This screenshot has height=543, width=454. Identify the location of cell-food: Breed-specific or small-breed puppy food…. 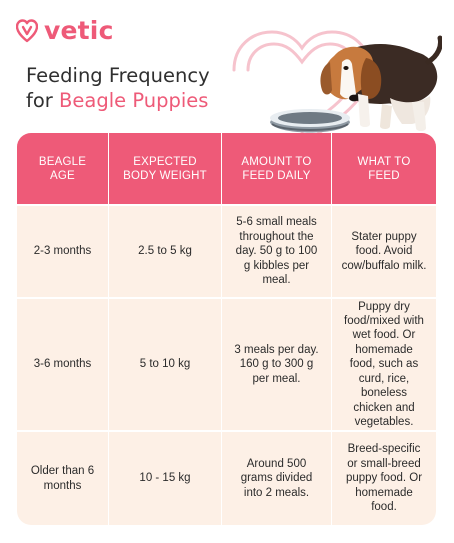
(383, 478).